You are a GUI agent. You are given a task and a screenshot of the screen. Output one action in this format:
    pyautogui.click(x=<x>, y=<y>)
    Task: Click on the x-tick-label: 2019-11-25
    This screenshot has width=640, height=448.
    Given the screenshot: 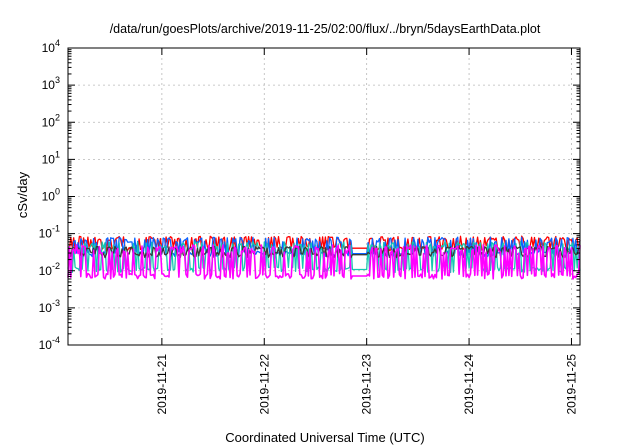 What is the action you would take?
    pyautogui.click(x=571, y=384)
    